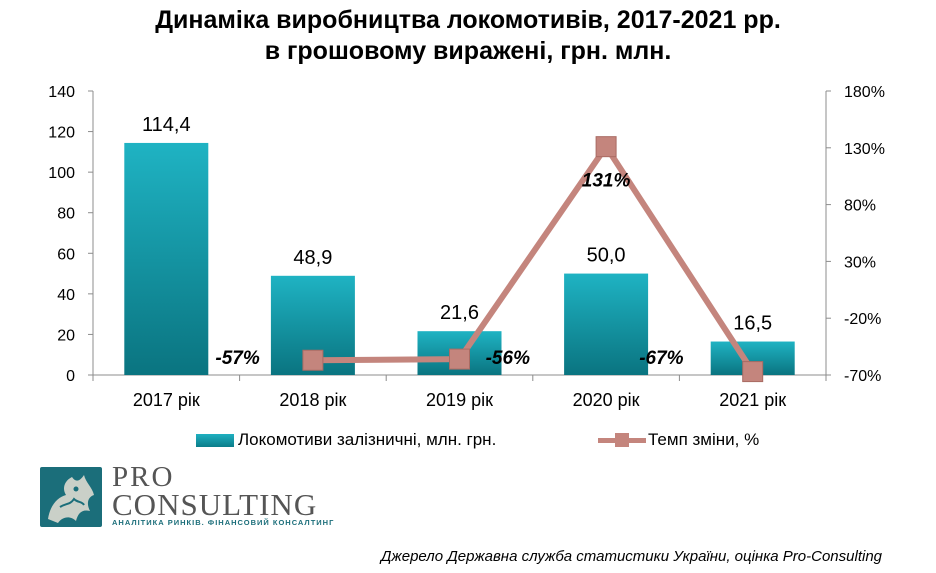 This screenshot has width=936, height=573. What do you see at coordinates (459, 400) in the screenshot?
I see `x-category-label: 2019 рік` at bounding box center [459, 400].